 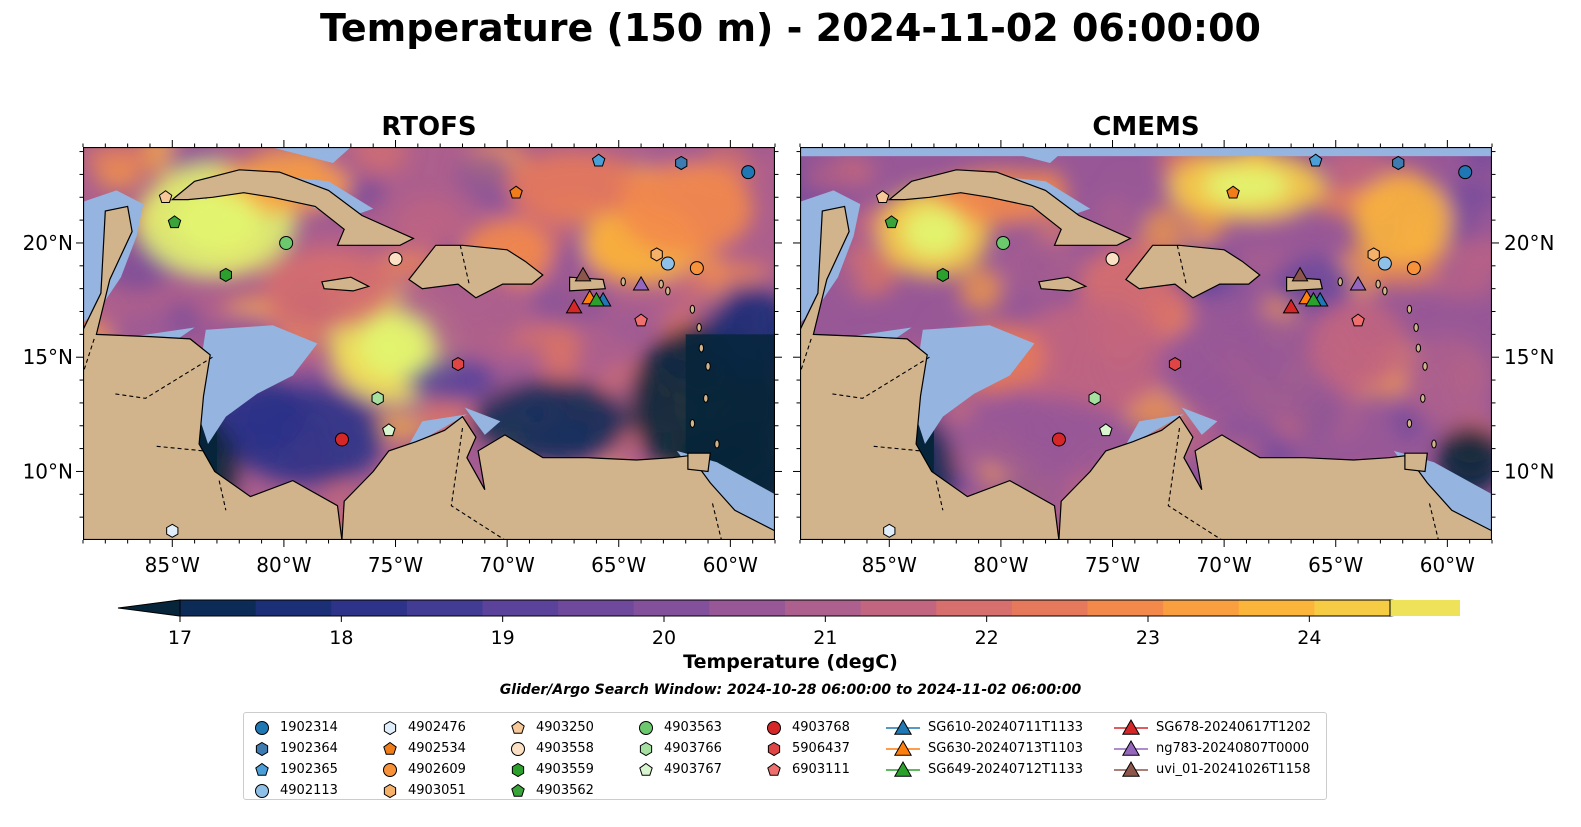 I want to click on legend-label: 4903558, so click(x=565, y=748).